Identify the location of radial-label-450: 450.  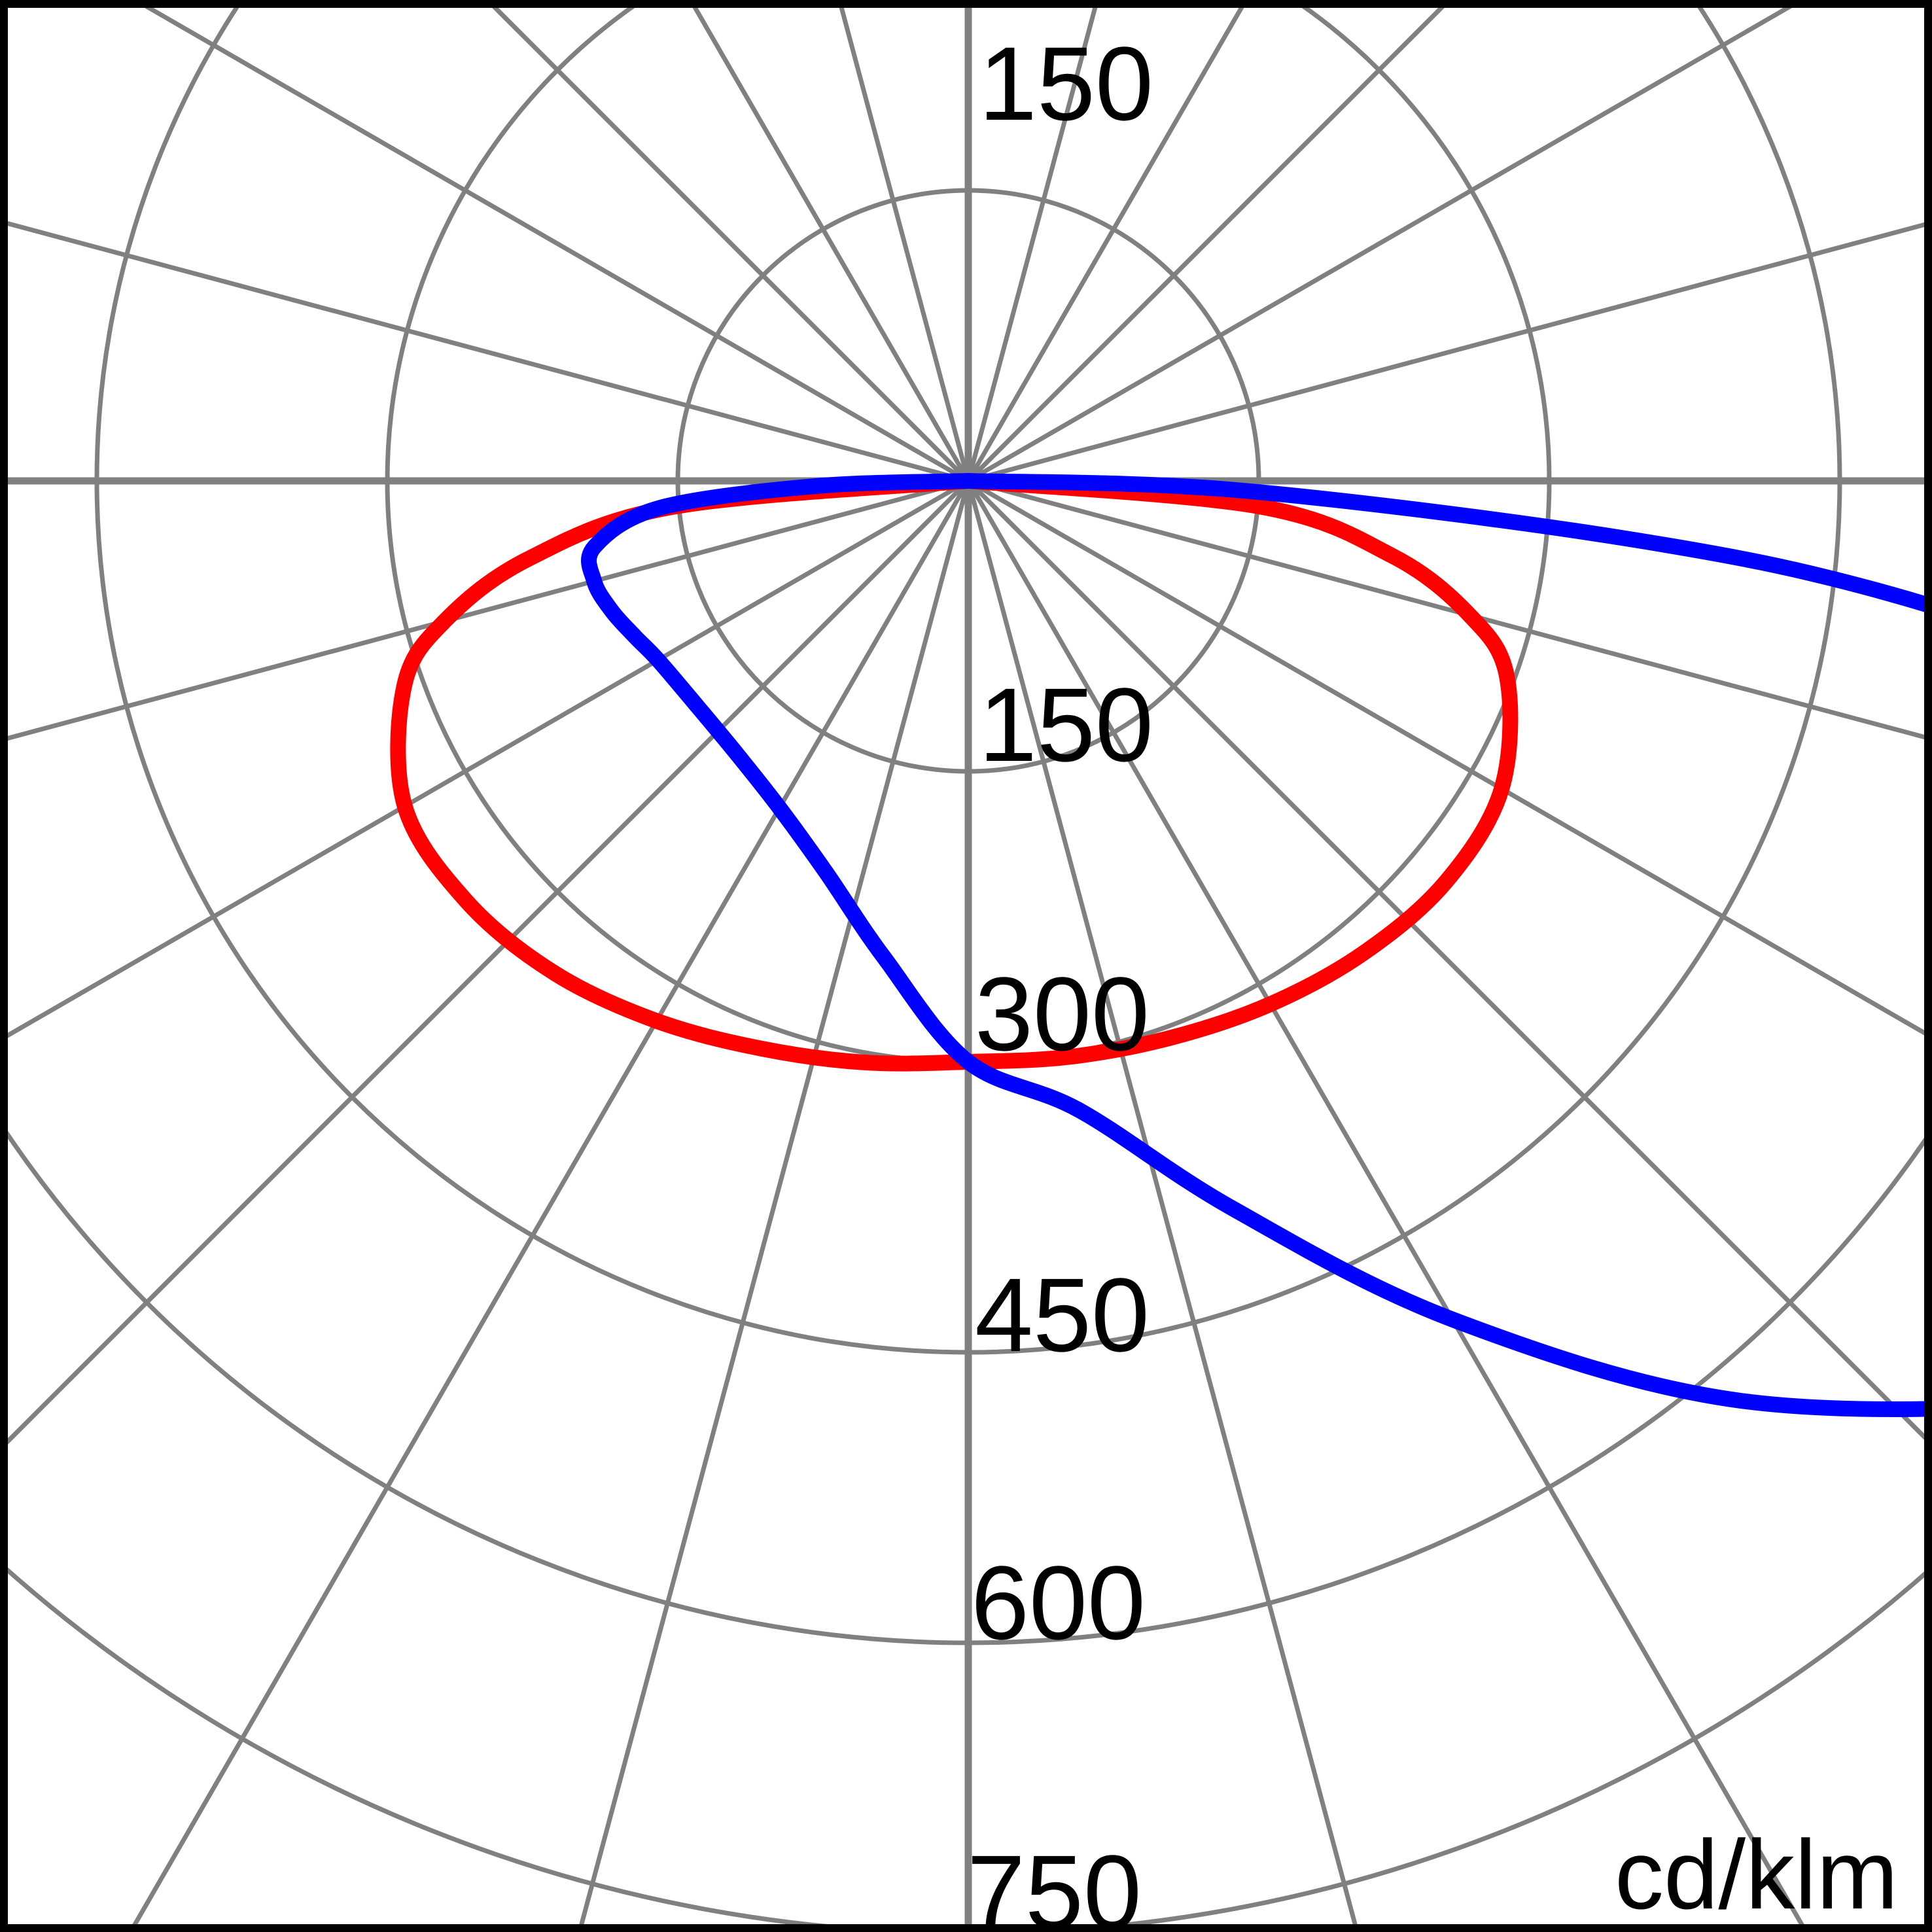
(1062, 1314).